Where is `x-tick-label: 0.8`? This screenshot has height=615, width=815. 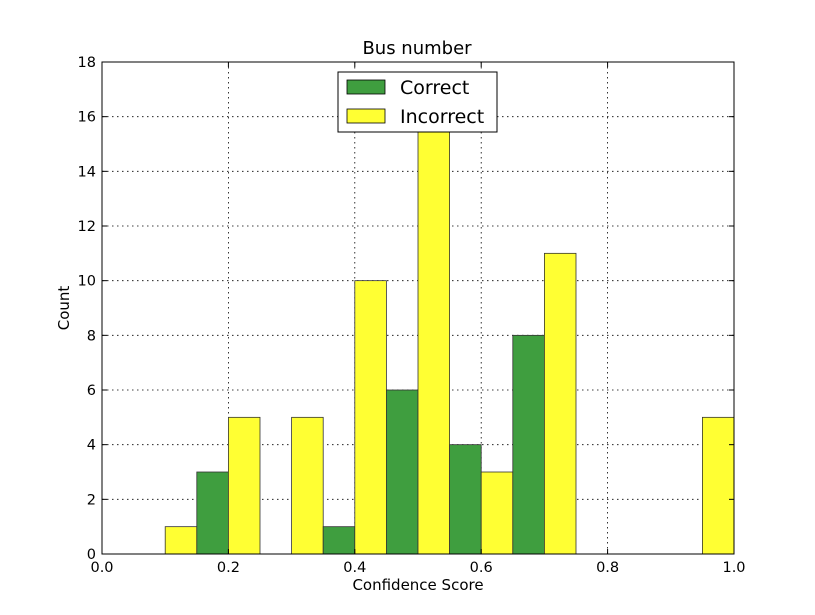
x-tick-label: 0.8 is located at coordinates (607, 568).